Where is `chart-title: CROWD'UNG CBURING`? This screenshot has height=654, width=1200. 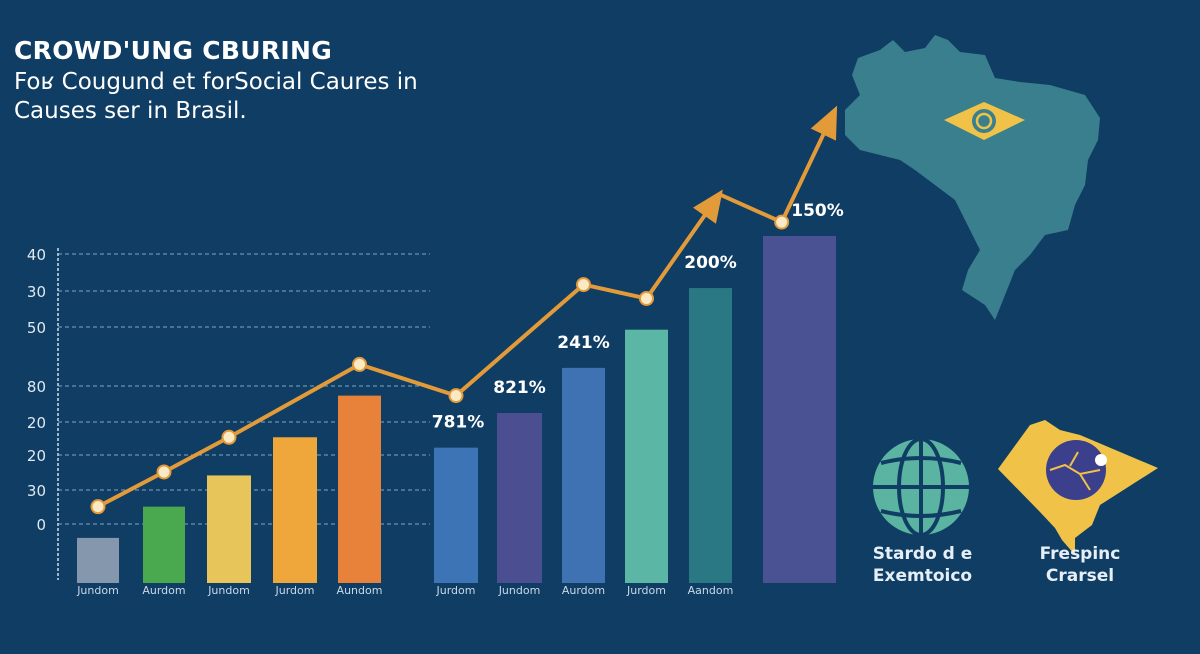
chart-title: CROWD'UNG CBURING is located at coordinates (173, 50).